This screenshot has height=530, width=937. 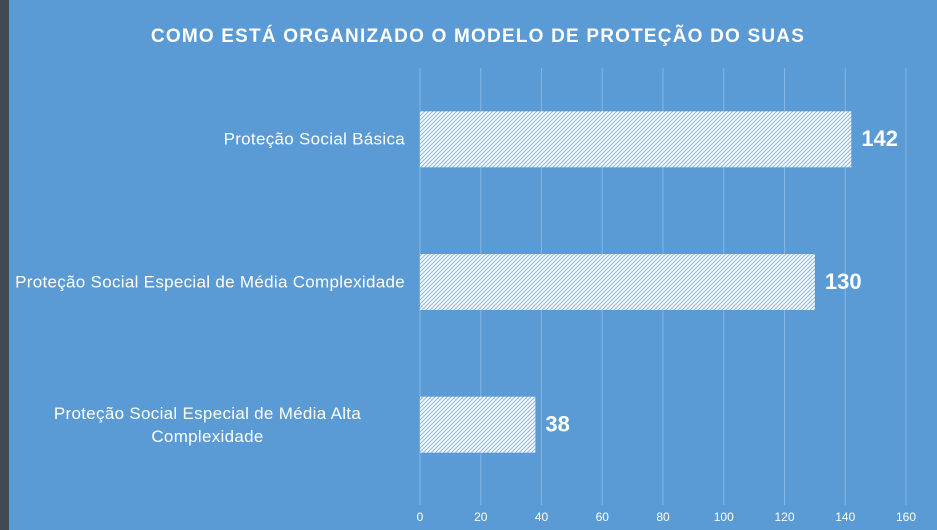 I want to click on x-tick-label: 140, so click(x=845, y=517).